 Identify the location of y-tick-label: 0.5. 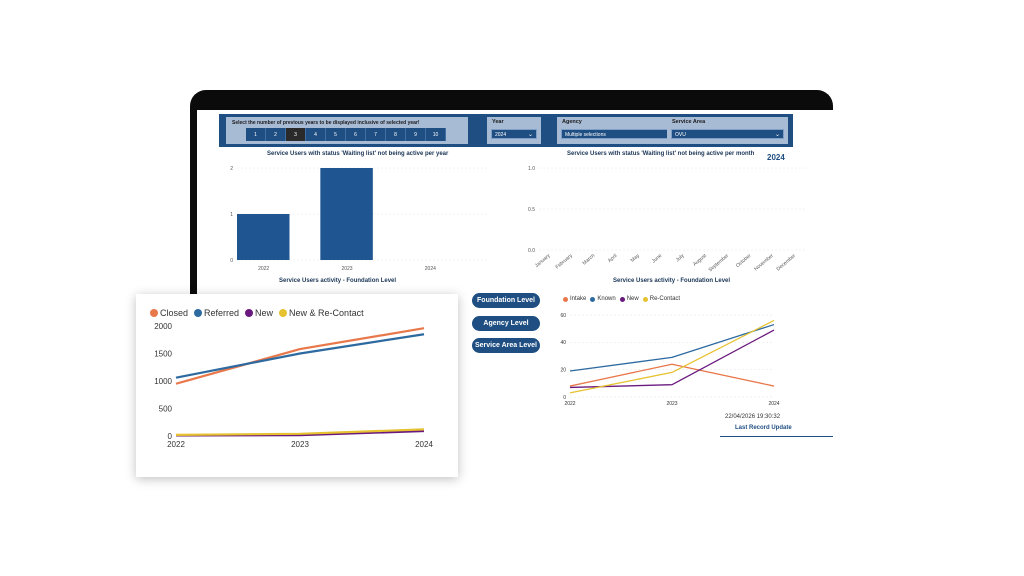
(531, 210).